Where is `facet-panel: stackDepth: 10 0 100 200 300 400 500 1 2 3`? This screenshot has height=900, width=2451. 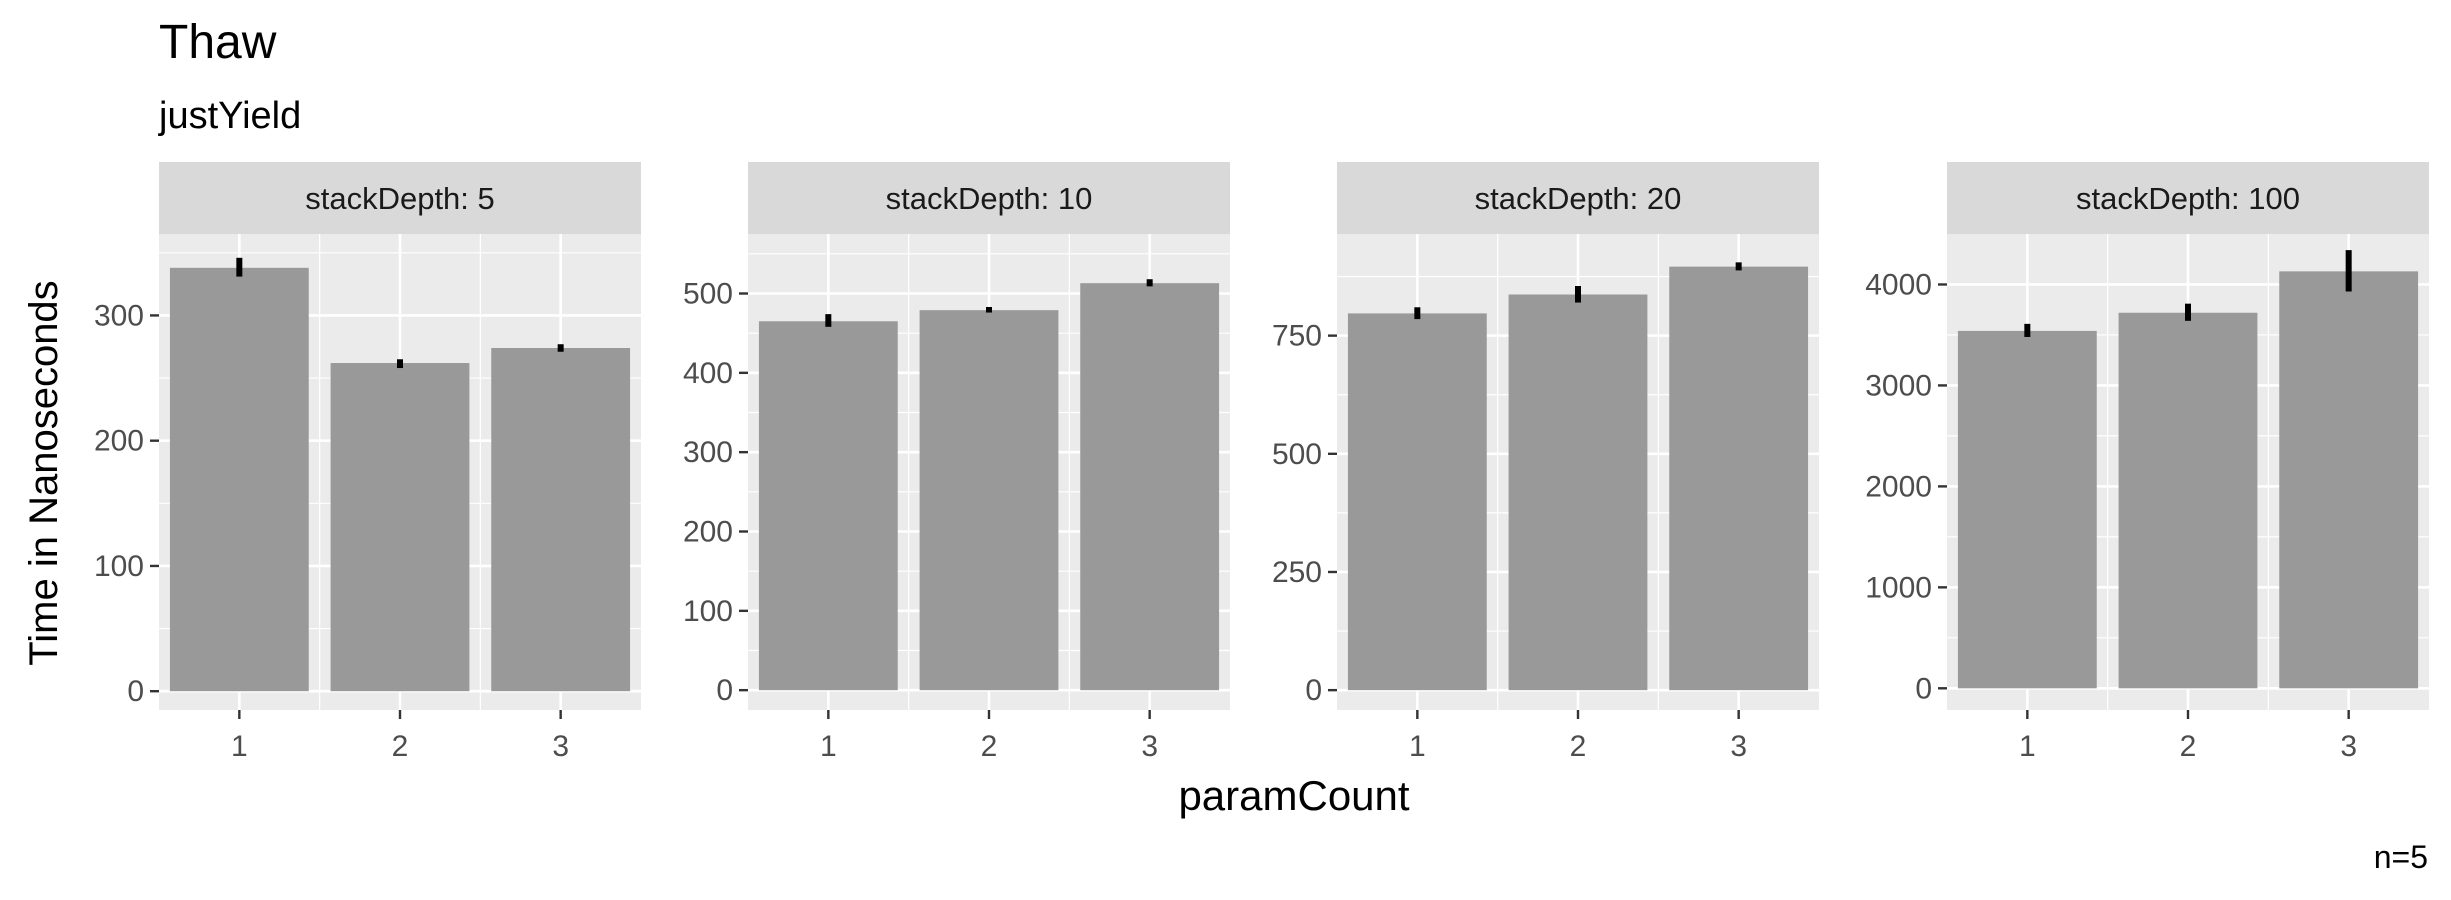 facet-panel: stackDepth: 10 0 100 200 300 400 500 1 2 3 is located at coordinates (956, 462).